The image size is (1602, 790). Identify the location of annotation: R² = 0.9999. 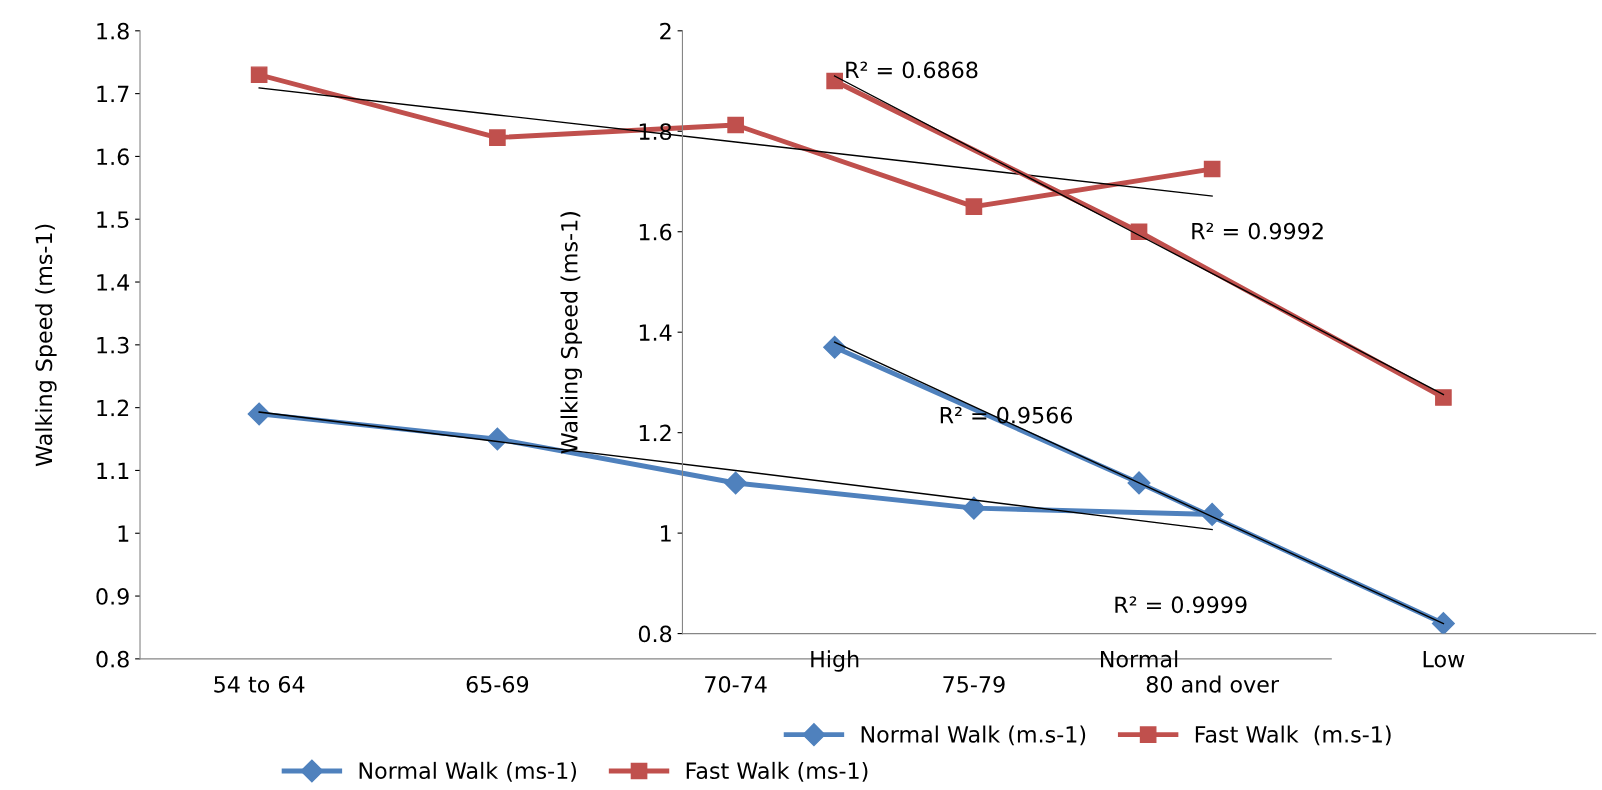
(1181, 605).